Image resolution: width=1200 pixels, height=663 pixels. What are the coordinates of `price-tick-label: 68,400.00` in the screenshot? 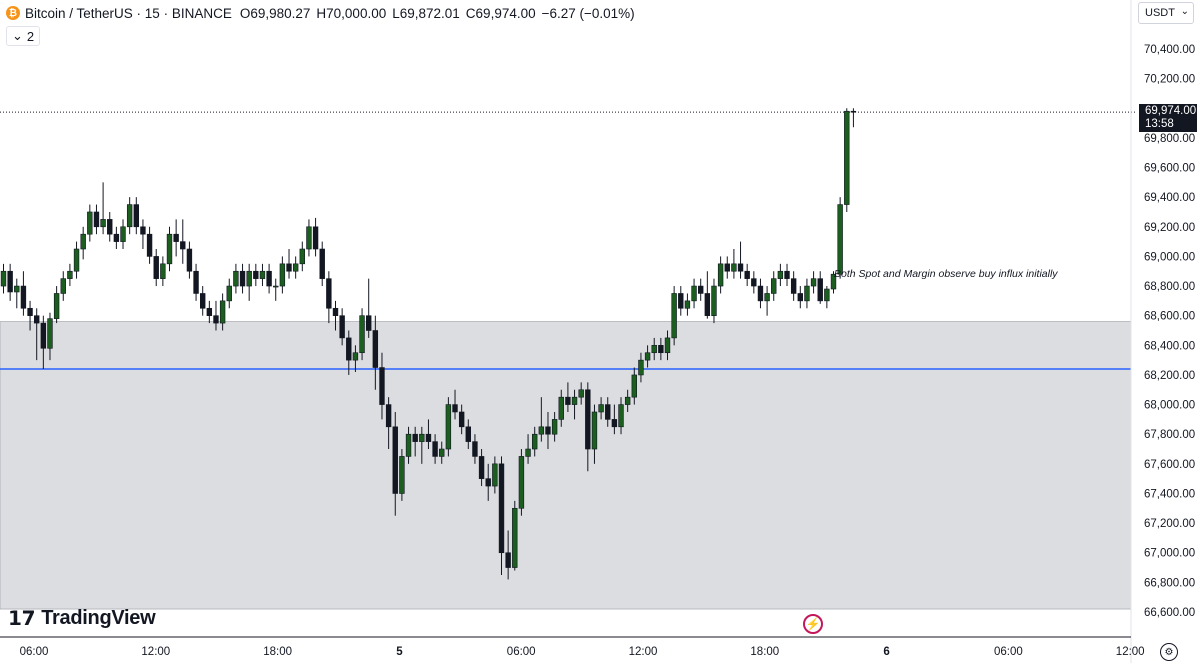 It's located at (1169, 346).